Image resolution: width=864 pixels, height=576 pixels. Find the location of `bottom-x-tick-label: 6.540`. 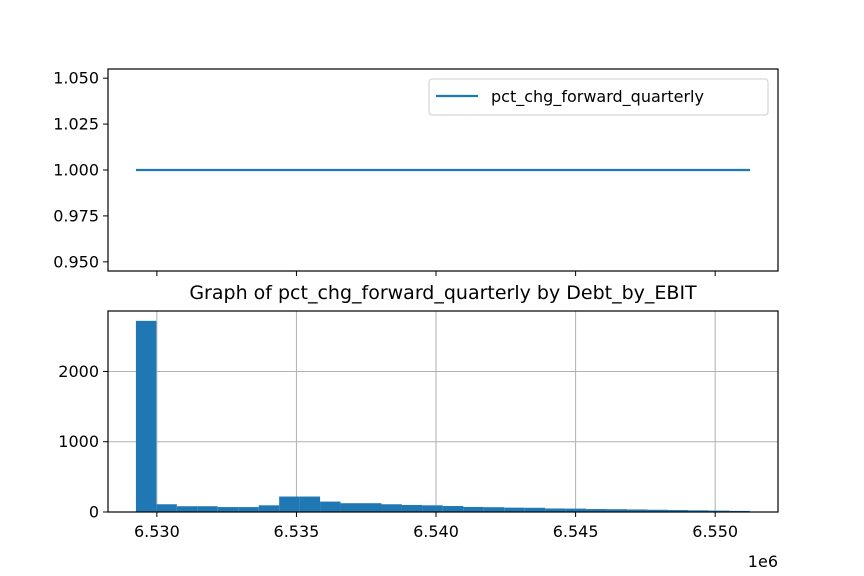

bottom-x-tick-label: 6.540 is located at coordinates (436, 531).